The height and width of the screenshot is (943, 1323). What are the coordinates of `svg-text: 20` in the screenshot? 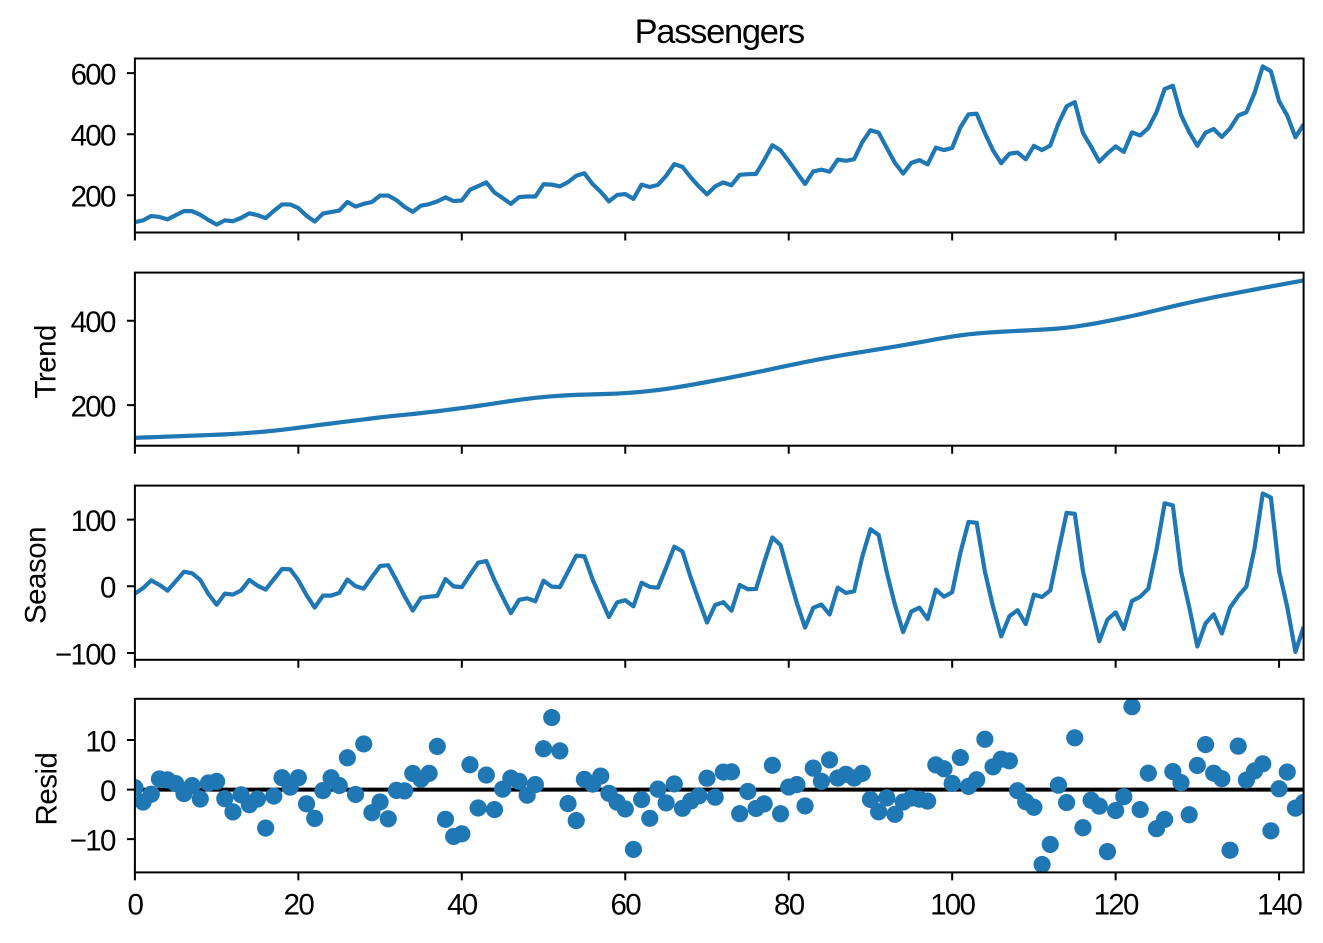 It's located at (299, 905).